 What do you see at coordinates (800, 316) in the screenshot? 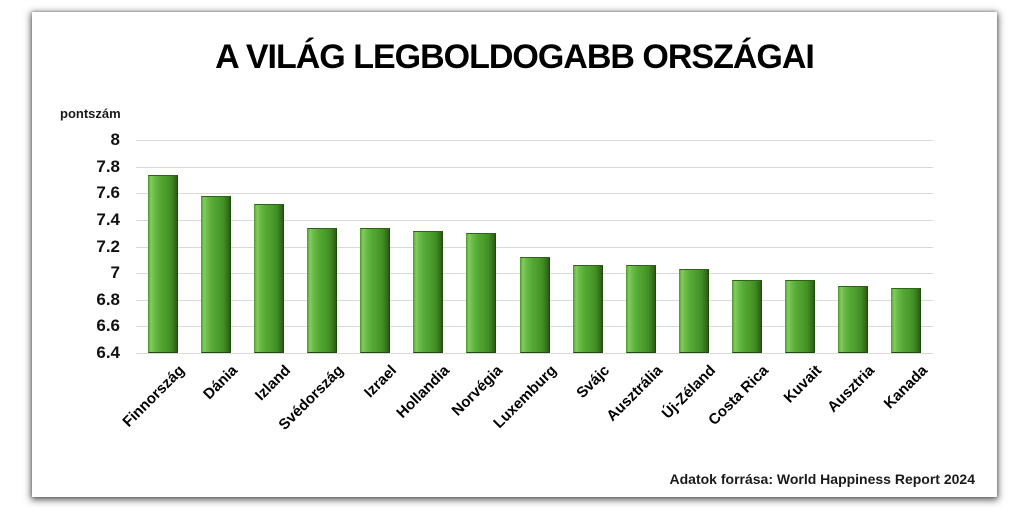
I see `bar-kuvait` at bounding box center [800, 316].